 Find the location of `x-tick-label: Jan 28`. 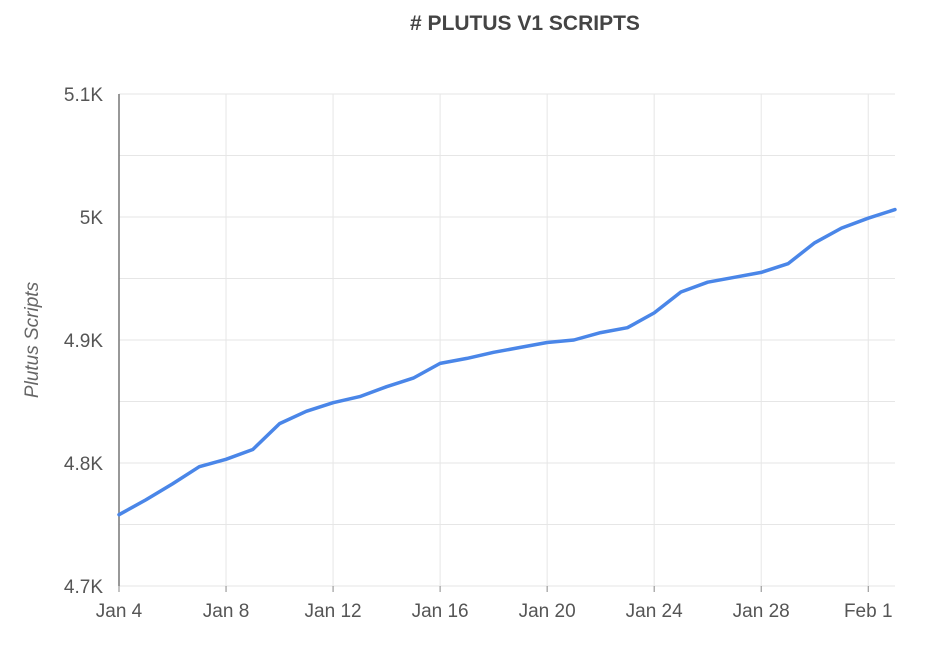

x-tick-label: Jan 28 is located at coordinates (761, 611).